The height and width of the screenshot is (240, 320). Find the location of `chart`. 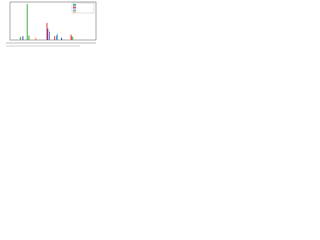

chart is located at coordinates (51, 24).